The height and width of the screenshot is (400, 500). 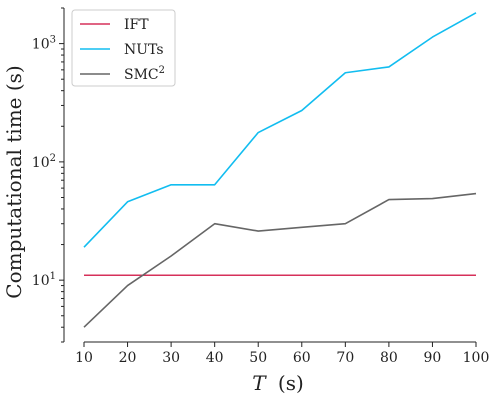 I want to click on x-tick-label: 10, so click(x=84, y=358).